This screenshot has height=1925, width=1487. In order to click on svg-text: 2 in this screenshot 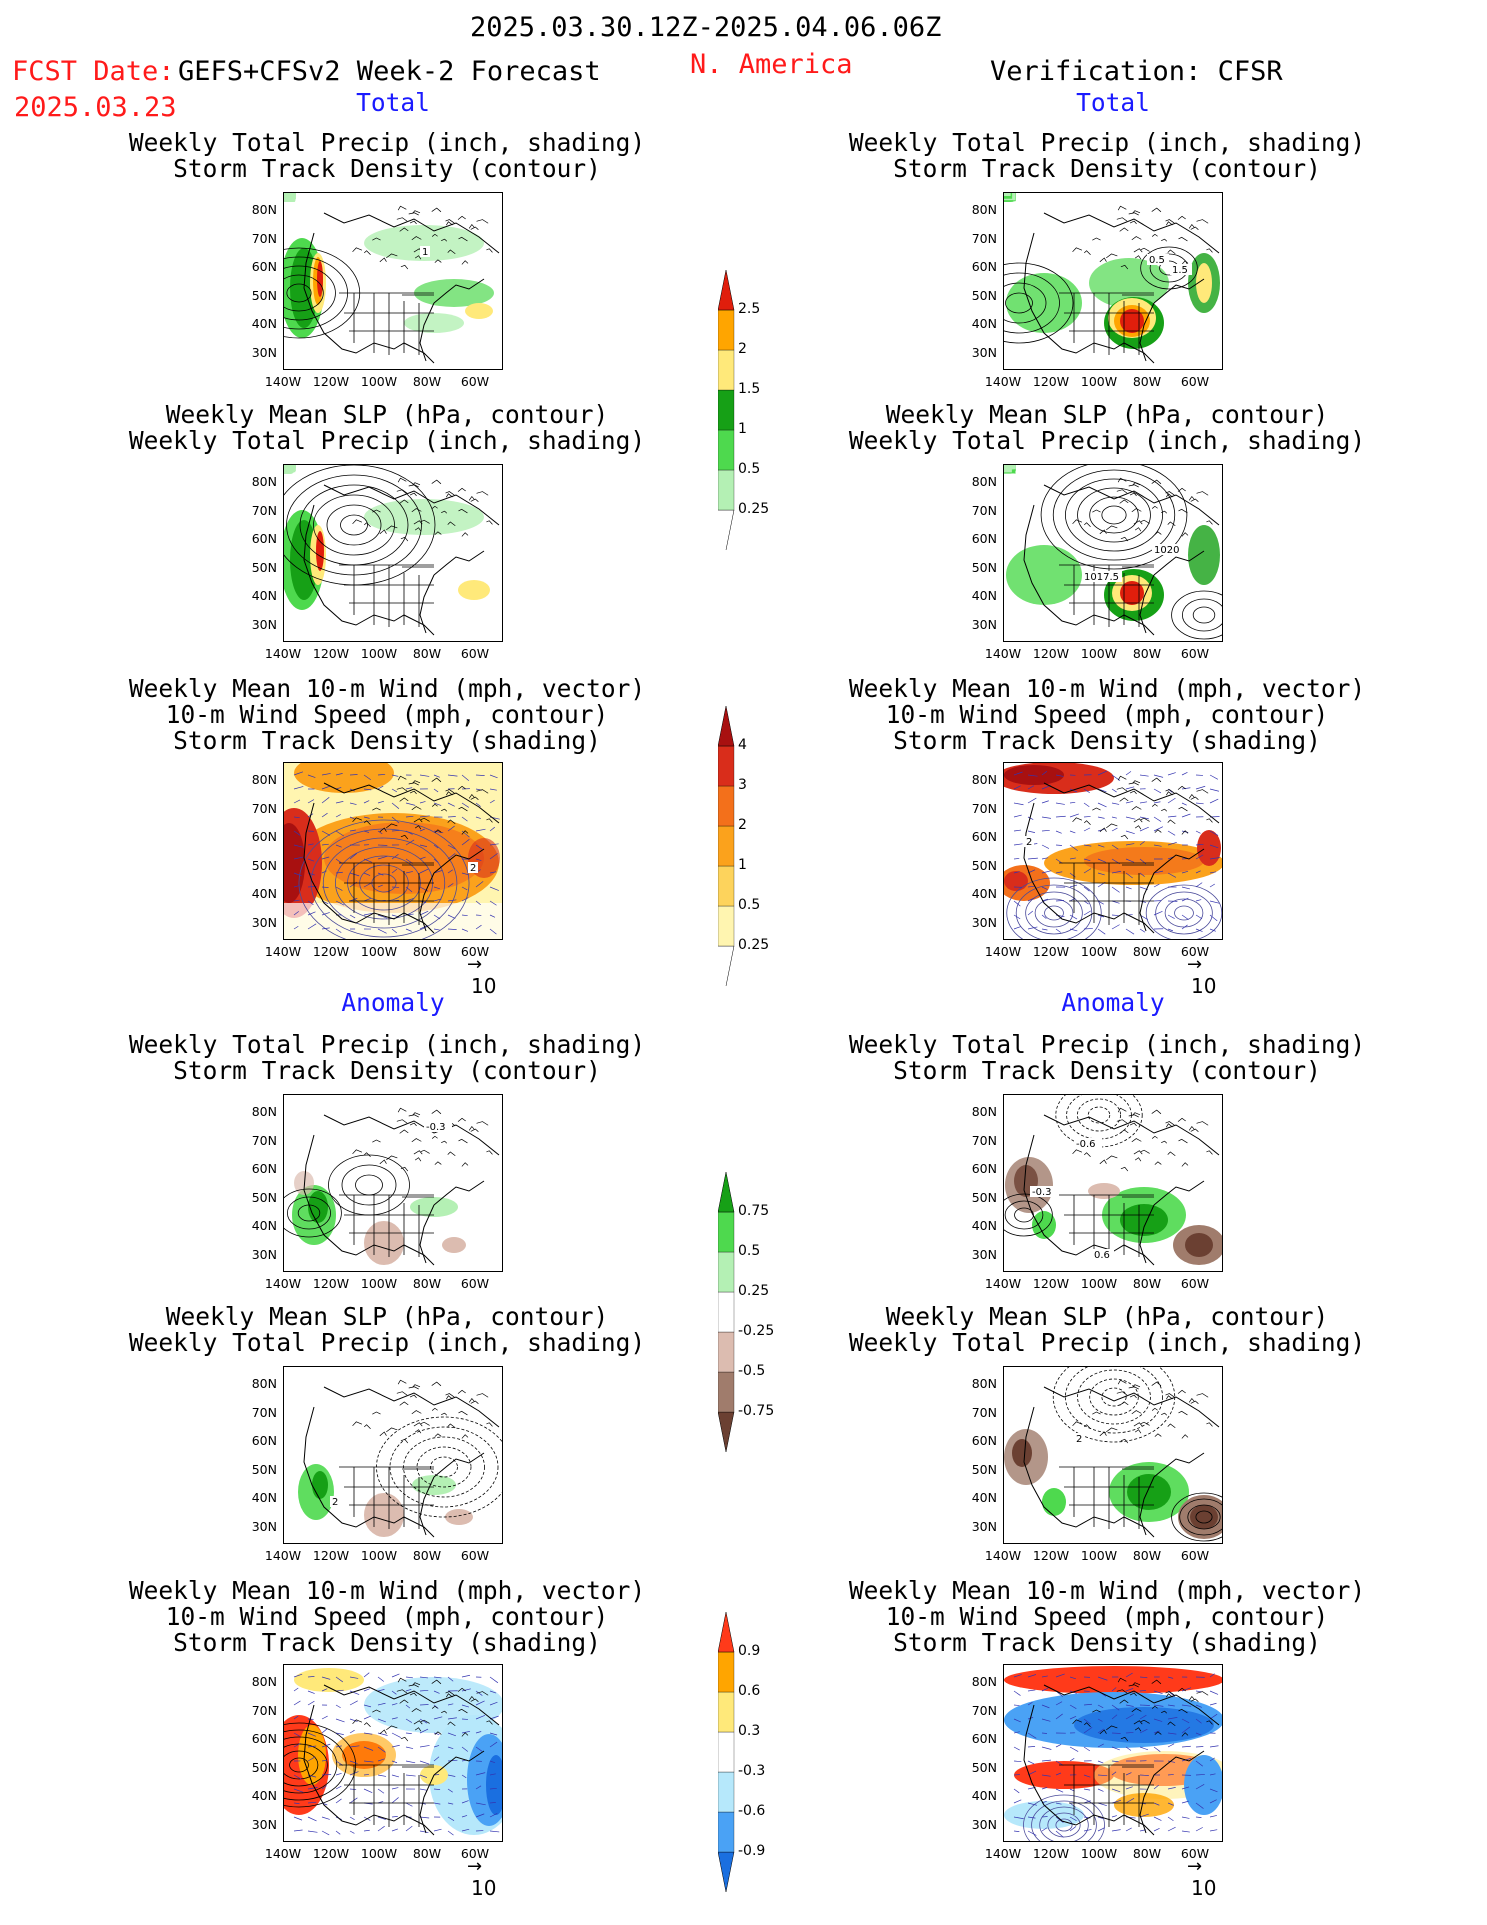, I will do `click(1079, 1439)`.